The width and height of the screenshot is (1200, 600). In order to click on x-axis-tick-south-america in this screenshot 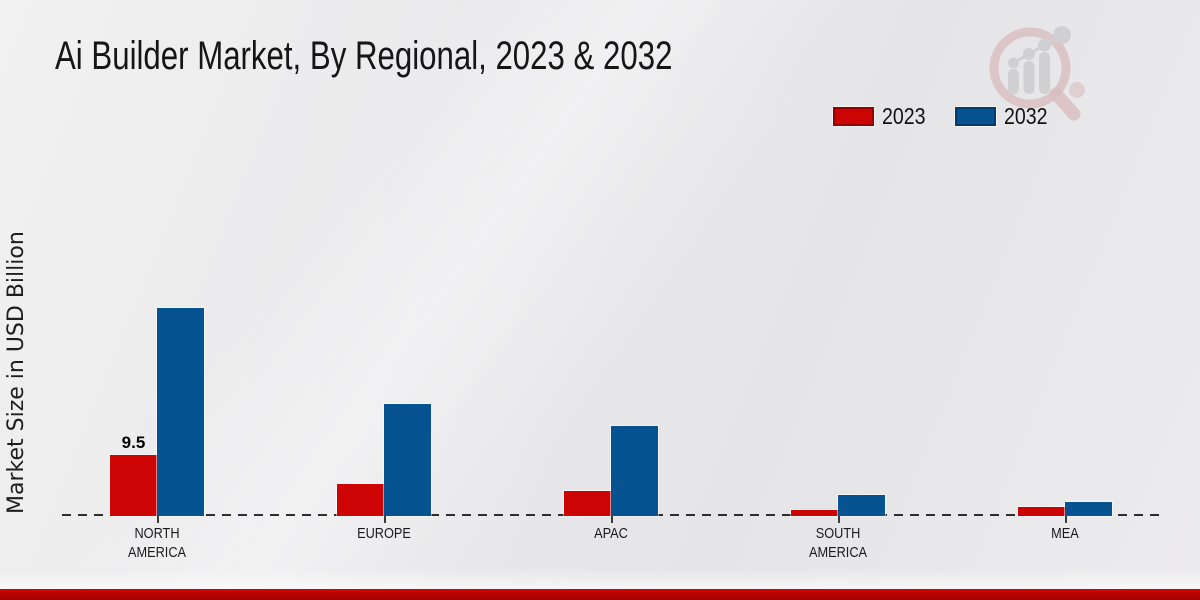, I will do `click(839, 519)`.